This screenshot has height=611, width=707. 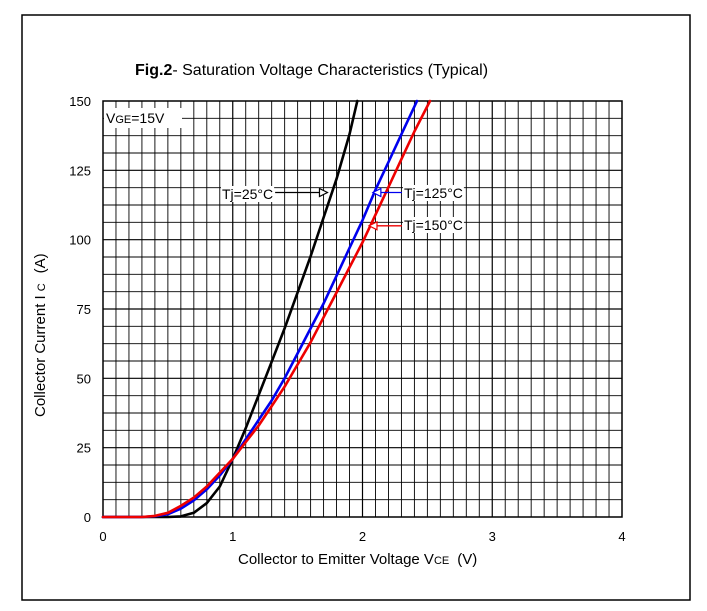 I want to click on x-tick-label: 2, so click(x=362, y=536).